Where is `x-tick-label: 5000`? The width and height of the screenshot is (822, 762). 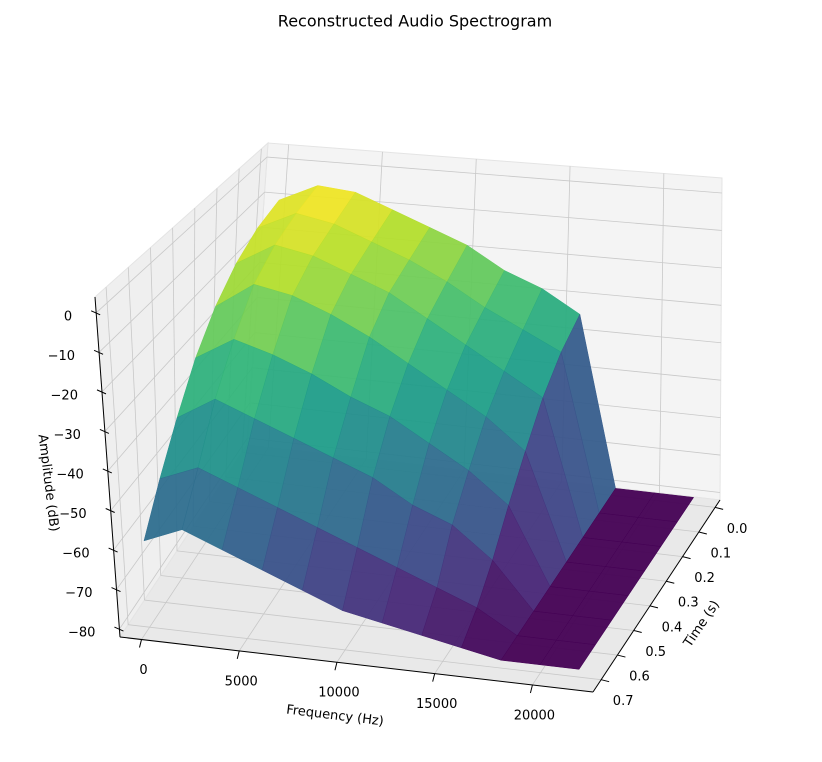
x-tick-label: 5000 is located at coordinates (241, 681).